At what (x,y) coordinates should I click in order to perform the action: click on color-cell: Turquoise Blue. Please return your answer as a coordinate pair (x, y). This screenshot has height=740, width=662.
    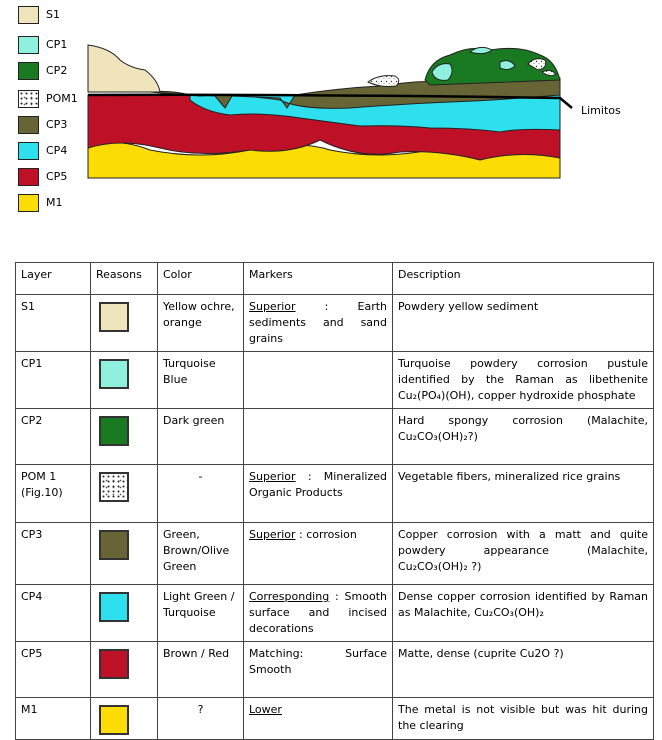
    Looking at the image, I should click on (200, 380).